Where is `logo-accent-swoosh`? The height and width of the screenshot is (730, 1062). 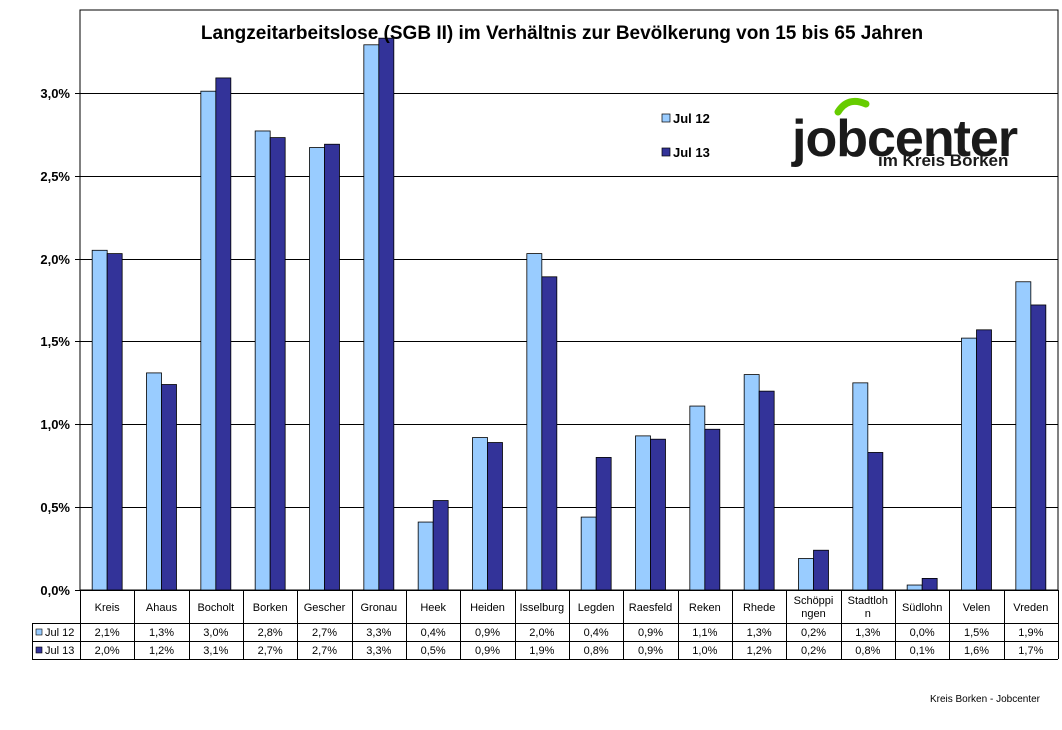 logo-accent-swoosh is located at coordinates (852, 106).